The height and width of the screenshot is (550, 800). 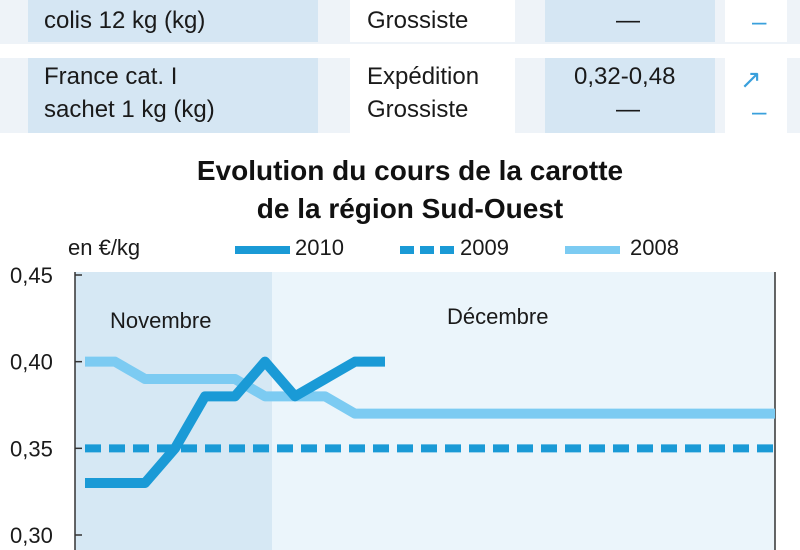 What do you see at coordinates (410, 170) in the screenshot?
I see `chart-title-line-1: Evolution du cours de la carotte` at bounding box center [410, 170].